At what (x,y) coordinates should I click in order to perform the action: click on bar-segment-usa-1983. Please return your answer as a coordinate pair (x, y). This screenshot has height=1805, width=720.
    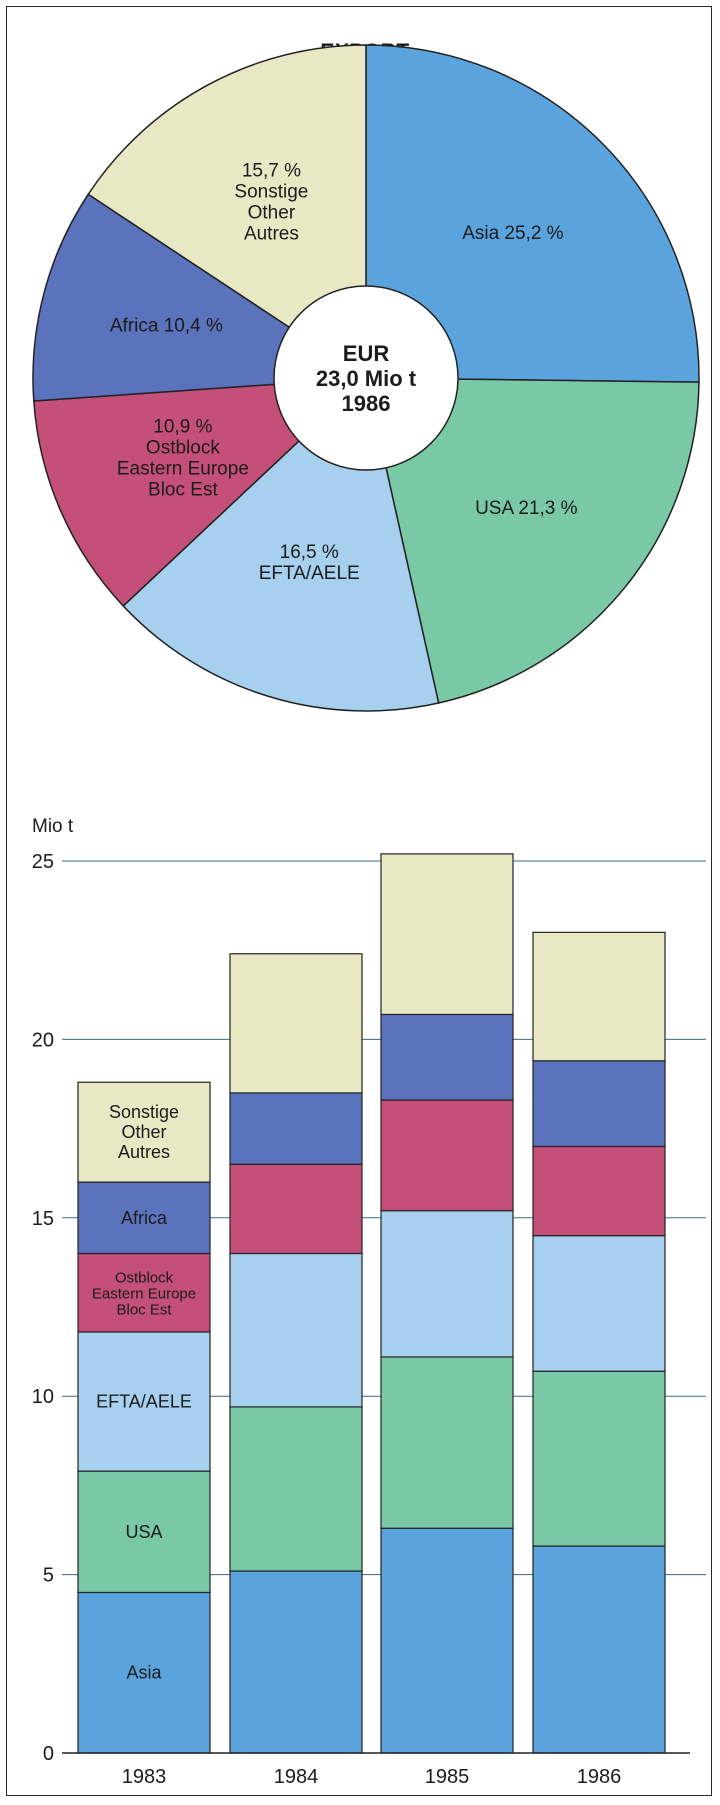
    Looking at the image, I should click on (144, 1532).